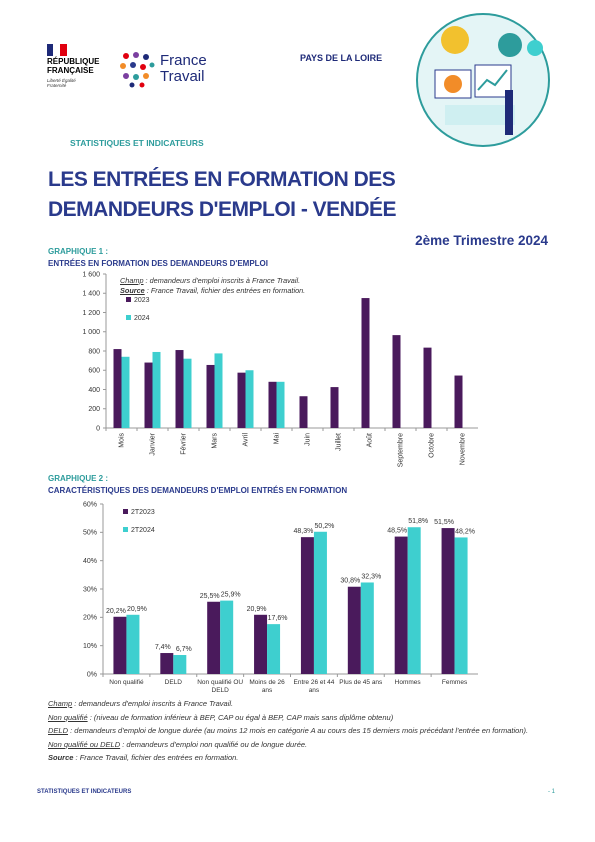  What do you see at coordinates (132, 290) in the screenshot?
I see `ann-term: Source` at bounding box center [132, 290].